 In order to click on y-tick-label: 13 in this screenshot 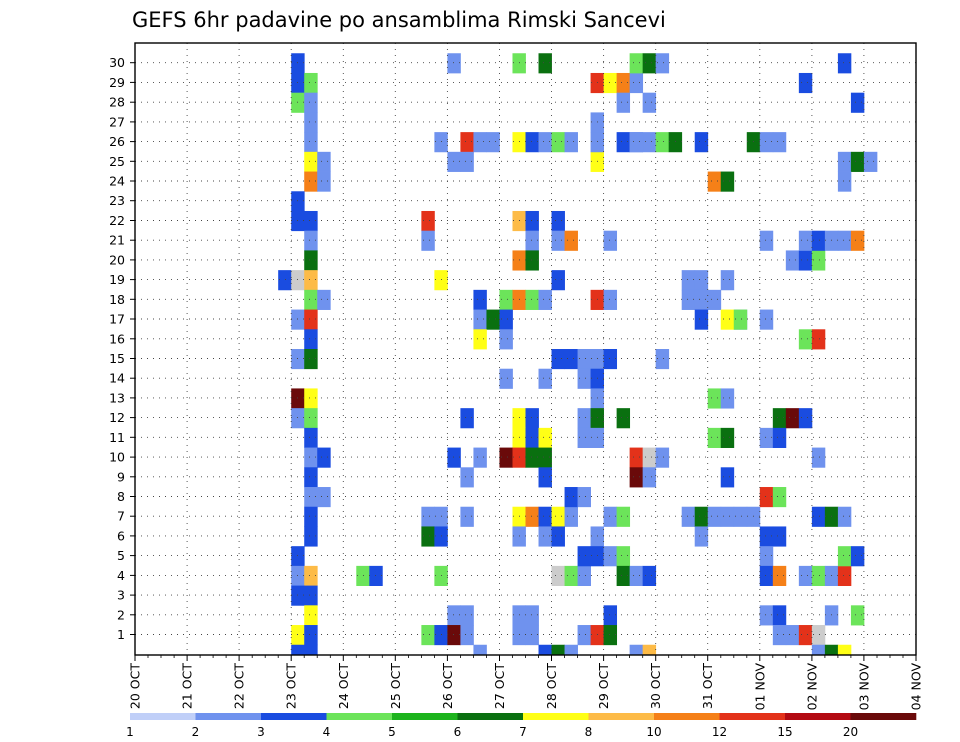, I will do `click(117, 397)`.